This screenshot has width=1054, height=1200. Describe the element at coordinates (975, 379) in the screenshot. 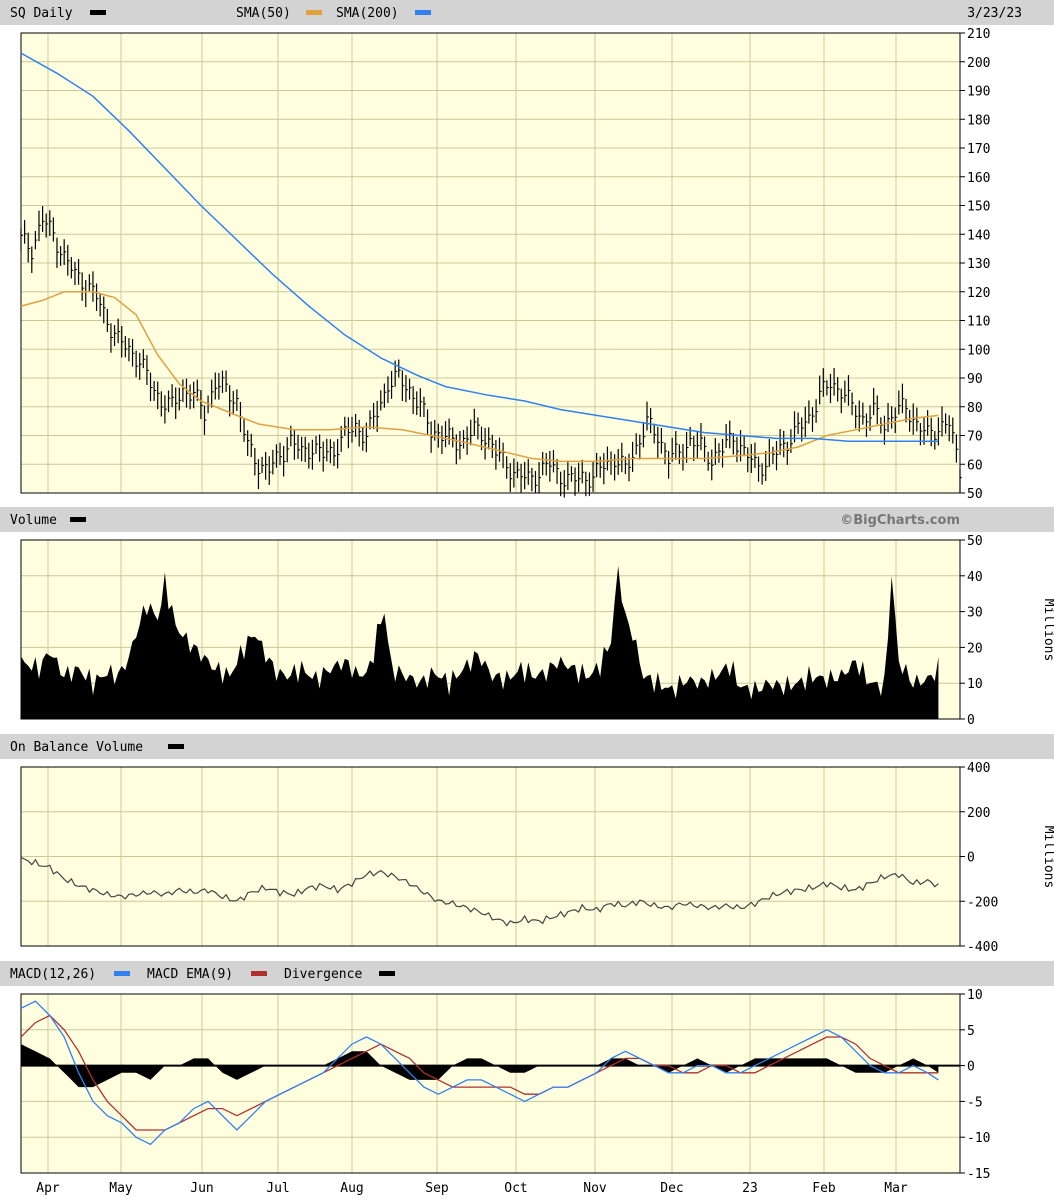

I see `price-ytick-label: 90` at that location.